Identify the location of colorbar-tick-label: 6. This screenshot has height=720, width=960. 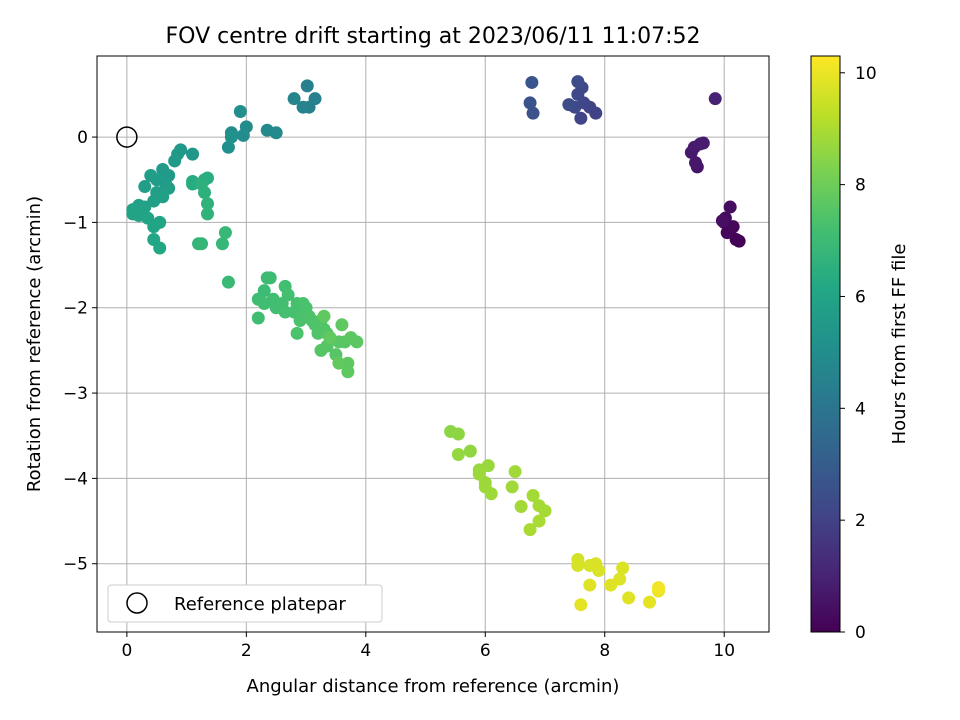
(860, 297).